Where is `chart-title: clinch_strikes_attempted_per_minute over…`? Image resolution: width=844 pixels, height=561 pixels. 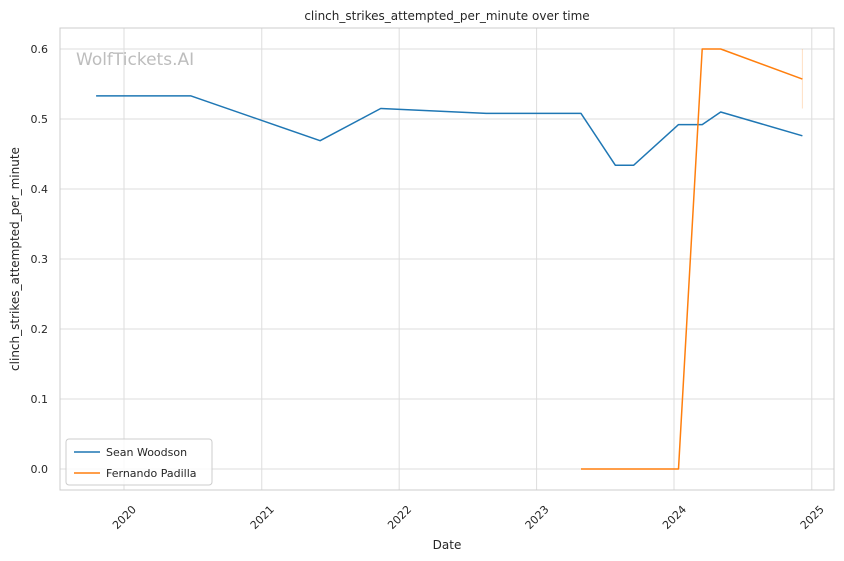 chart-title: clinch_strikes_attempted_per_minute over… is located at coordinates (446, 16).